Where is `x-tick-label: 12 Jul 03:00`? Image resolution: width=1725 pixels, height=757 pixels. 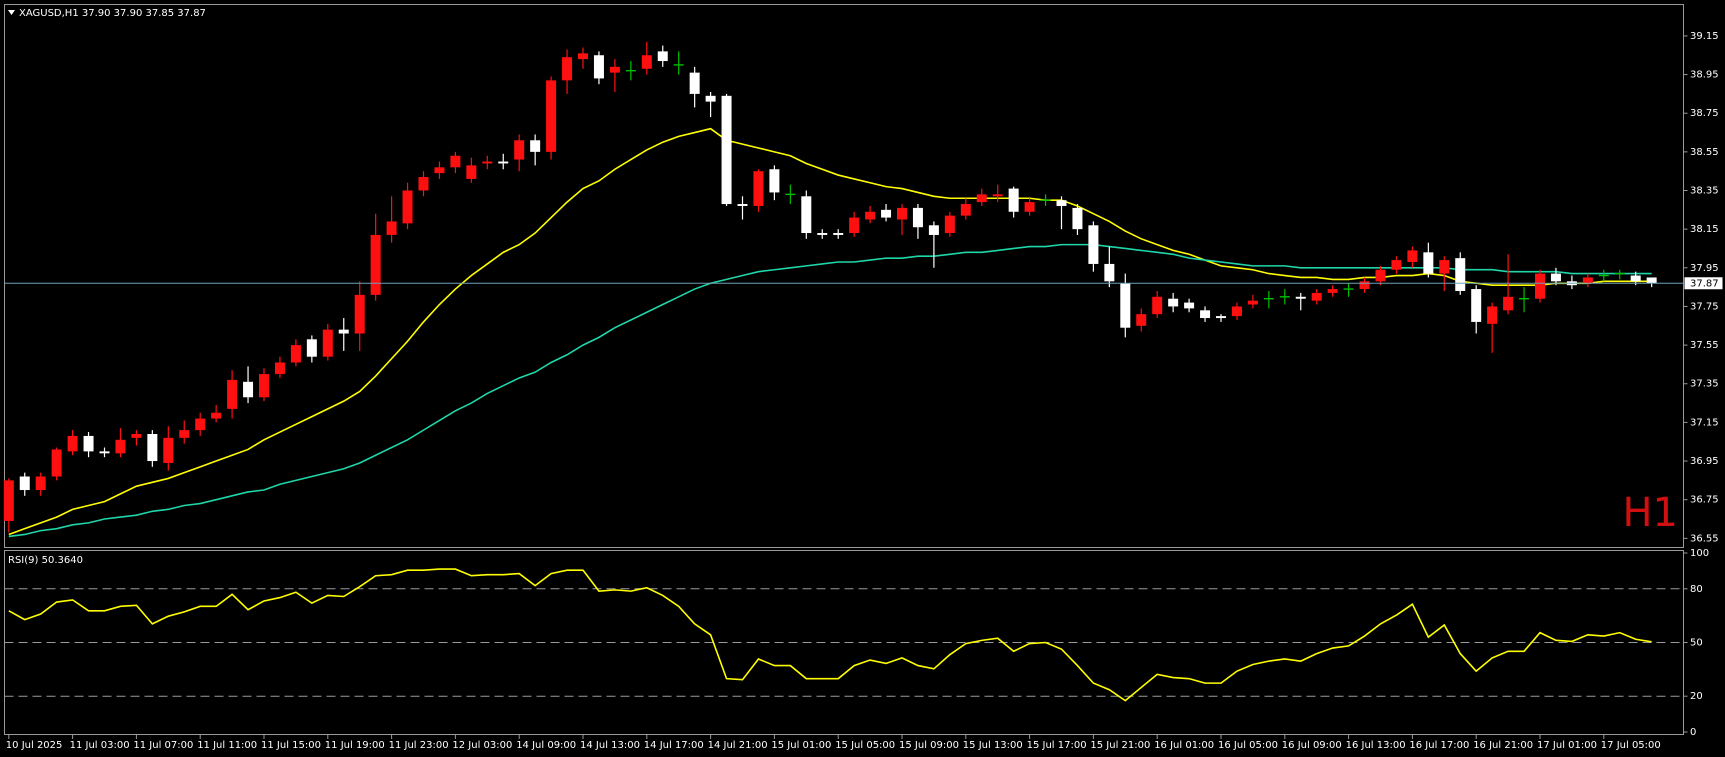 x-tick-label: 12 Jul 03:00 is located at coordinates (482, 745).